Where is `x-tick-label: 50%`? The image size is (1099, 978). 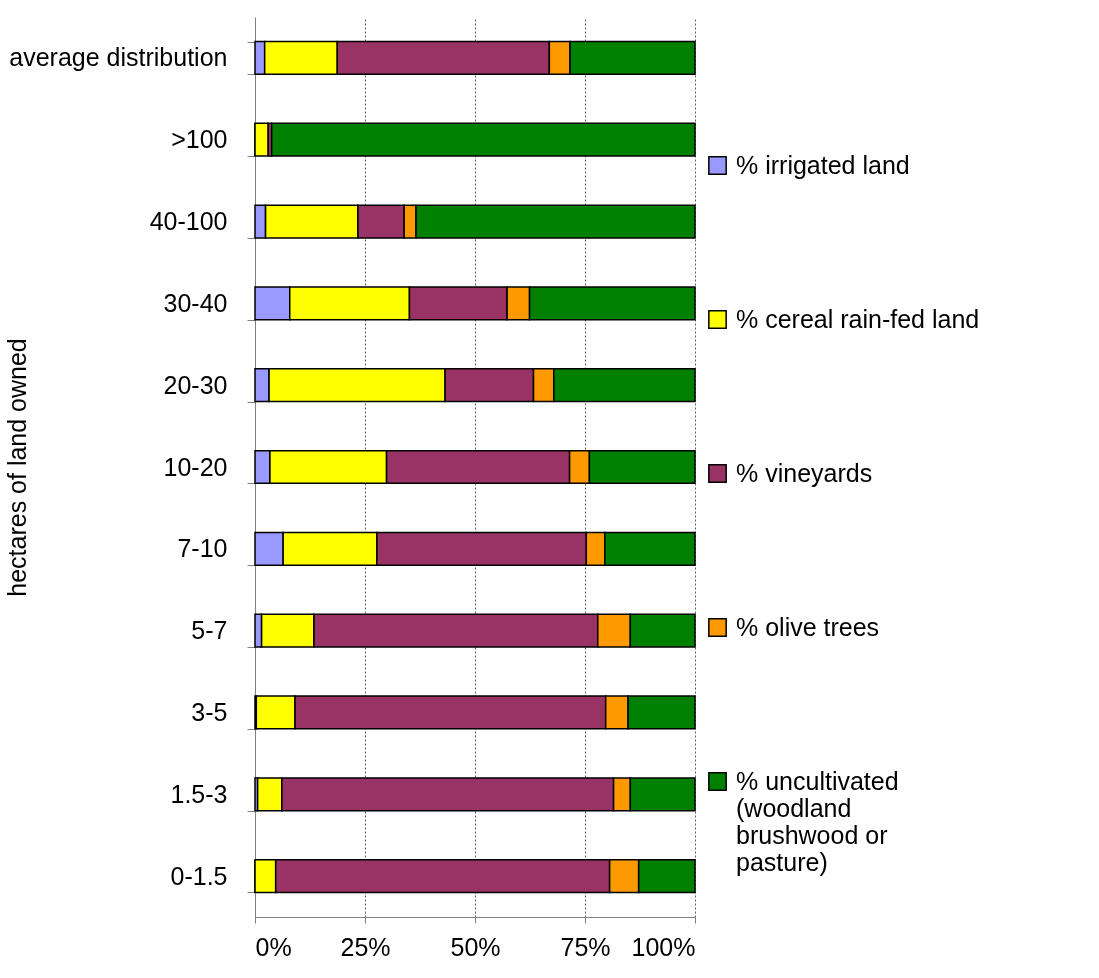
x-tick-label: 50% is located at coordinates (475, 946).